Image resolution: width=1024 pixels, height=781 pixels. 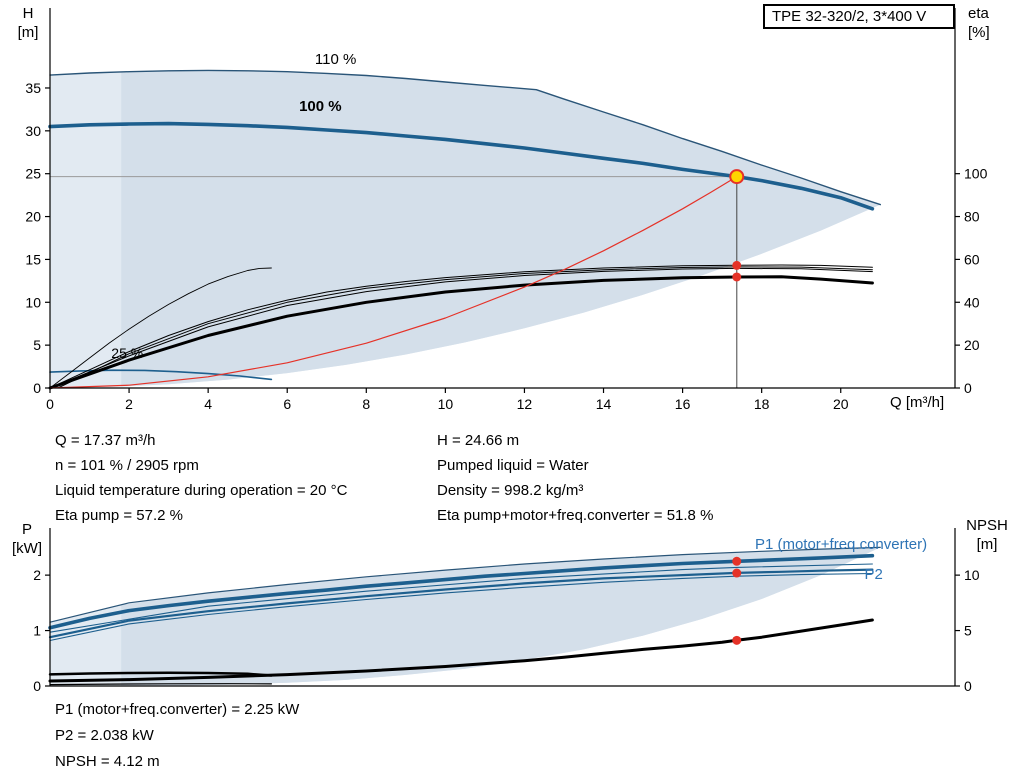 What do you see at coordinates (208, 404) in the screenshot?
I see `svg-text: 4` at bounding box center [208, 404].